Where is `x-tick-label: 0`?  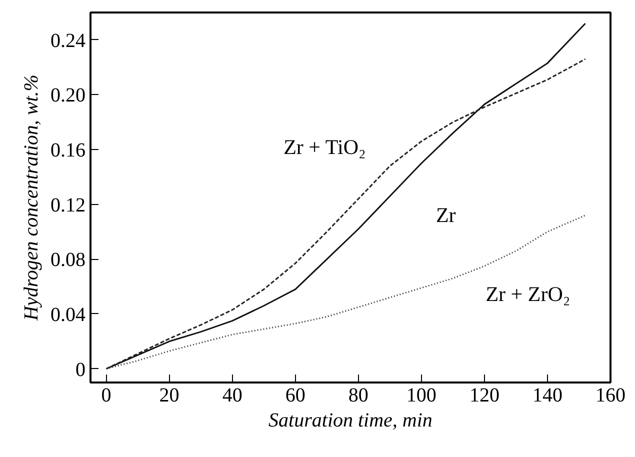 x-tick-label: 0 is located at coordinates (106, 395).